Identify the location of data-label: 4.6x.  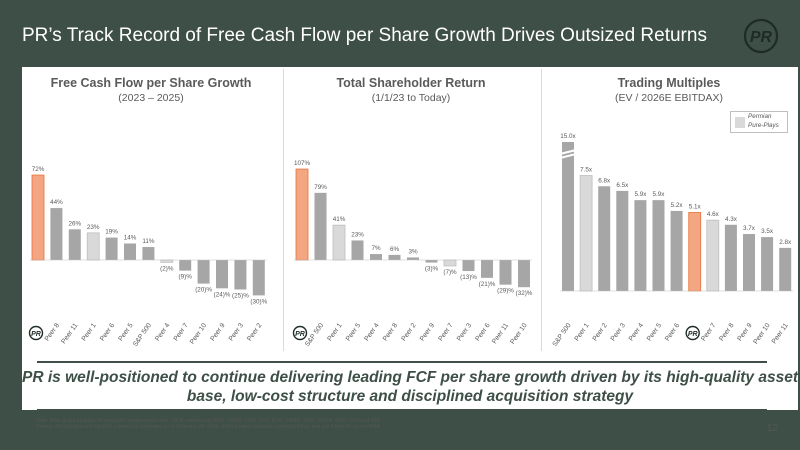
(713, 214).